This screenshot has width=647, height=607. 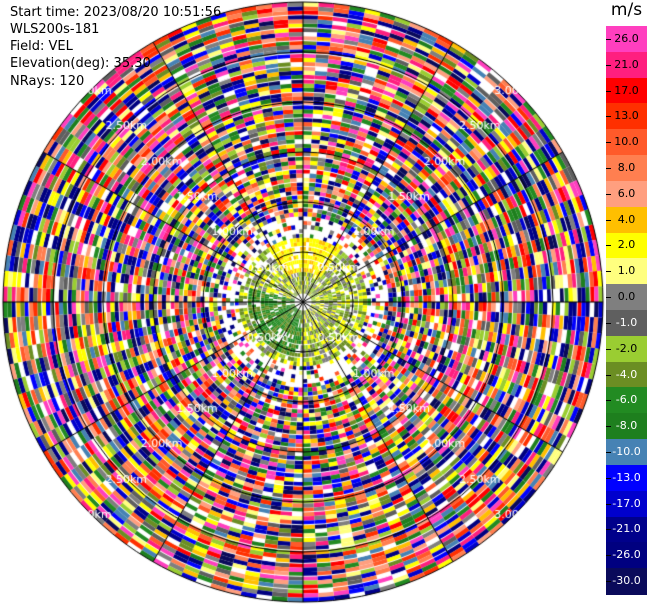 I want to click on elevation-text: Elevation(deg): 35.30, so click(x=80, y=63).